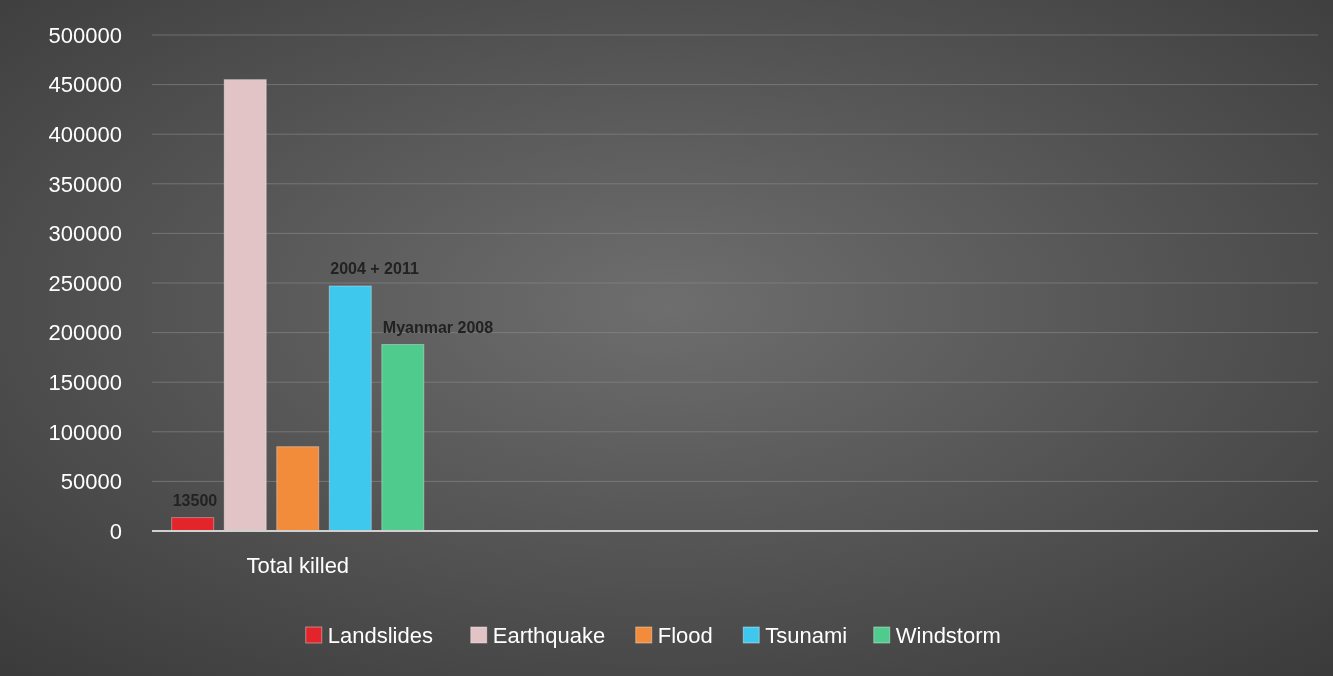 This screenshot has height=676, width=1333. Describe the element at coordinates (806, 635) in the screenshot. I see `legend-label: Tsunami` at that location.